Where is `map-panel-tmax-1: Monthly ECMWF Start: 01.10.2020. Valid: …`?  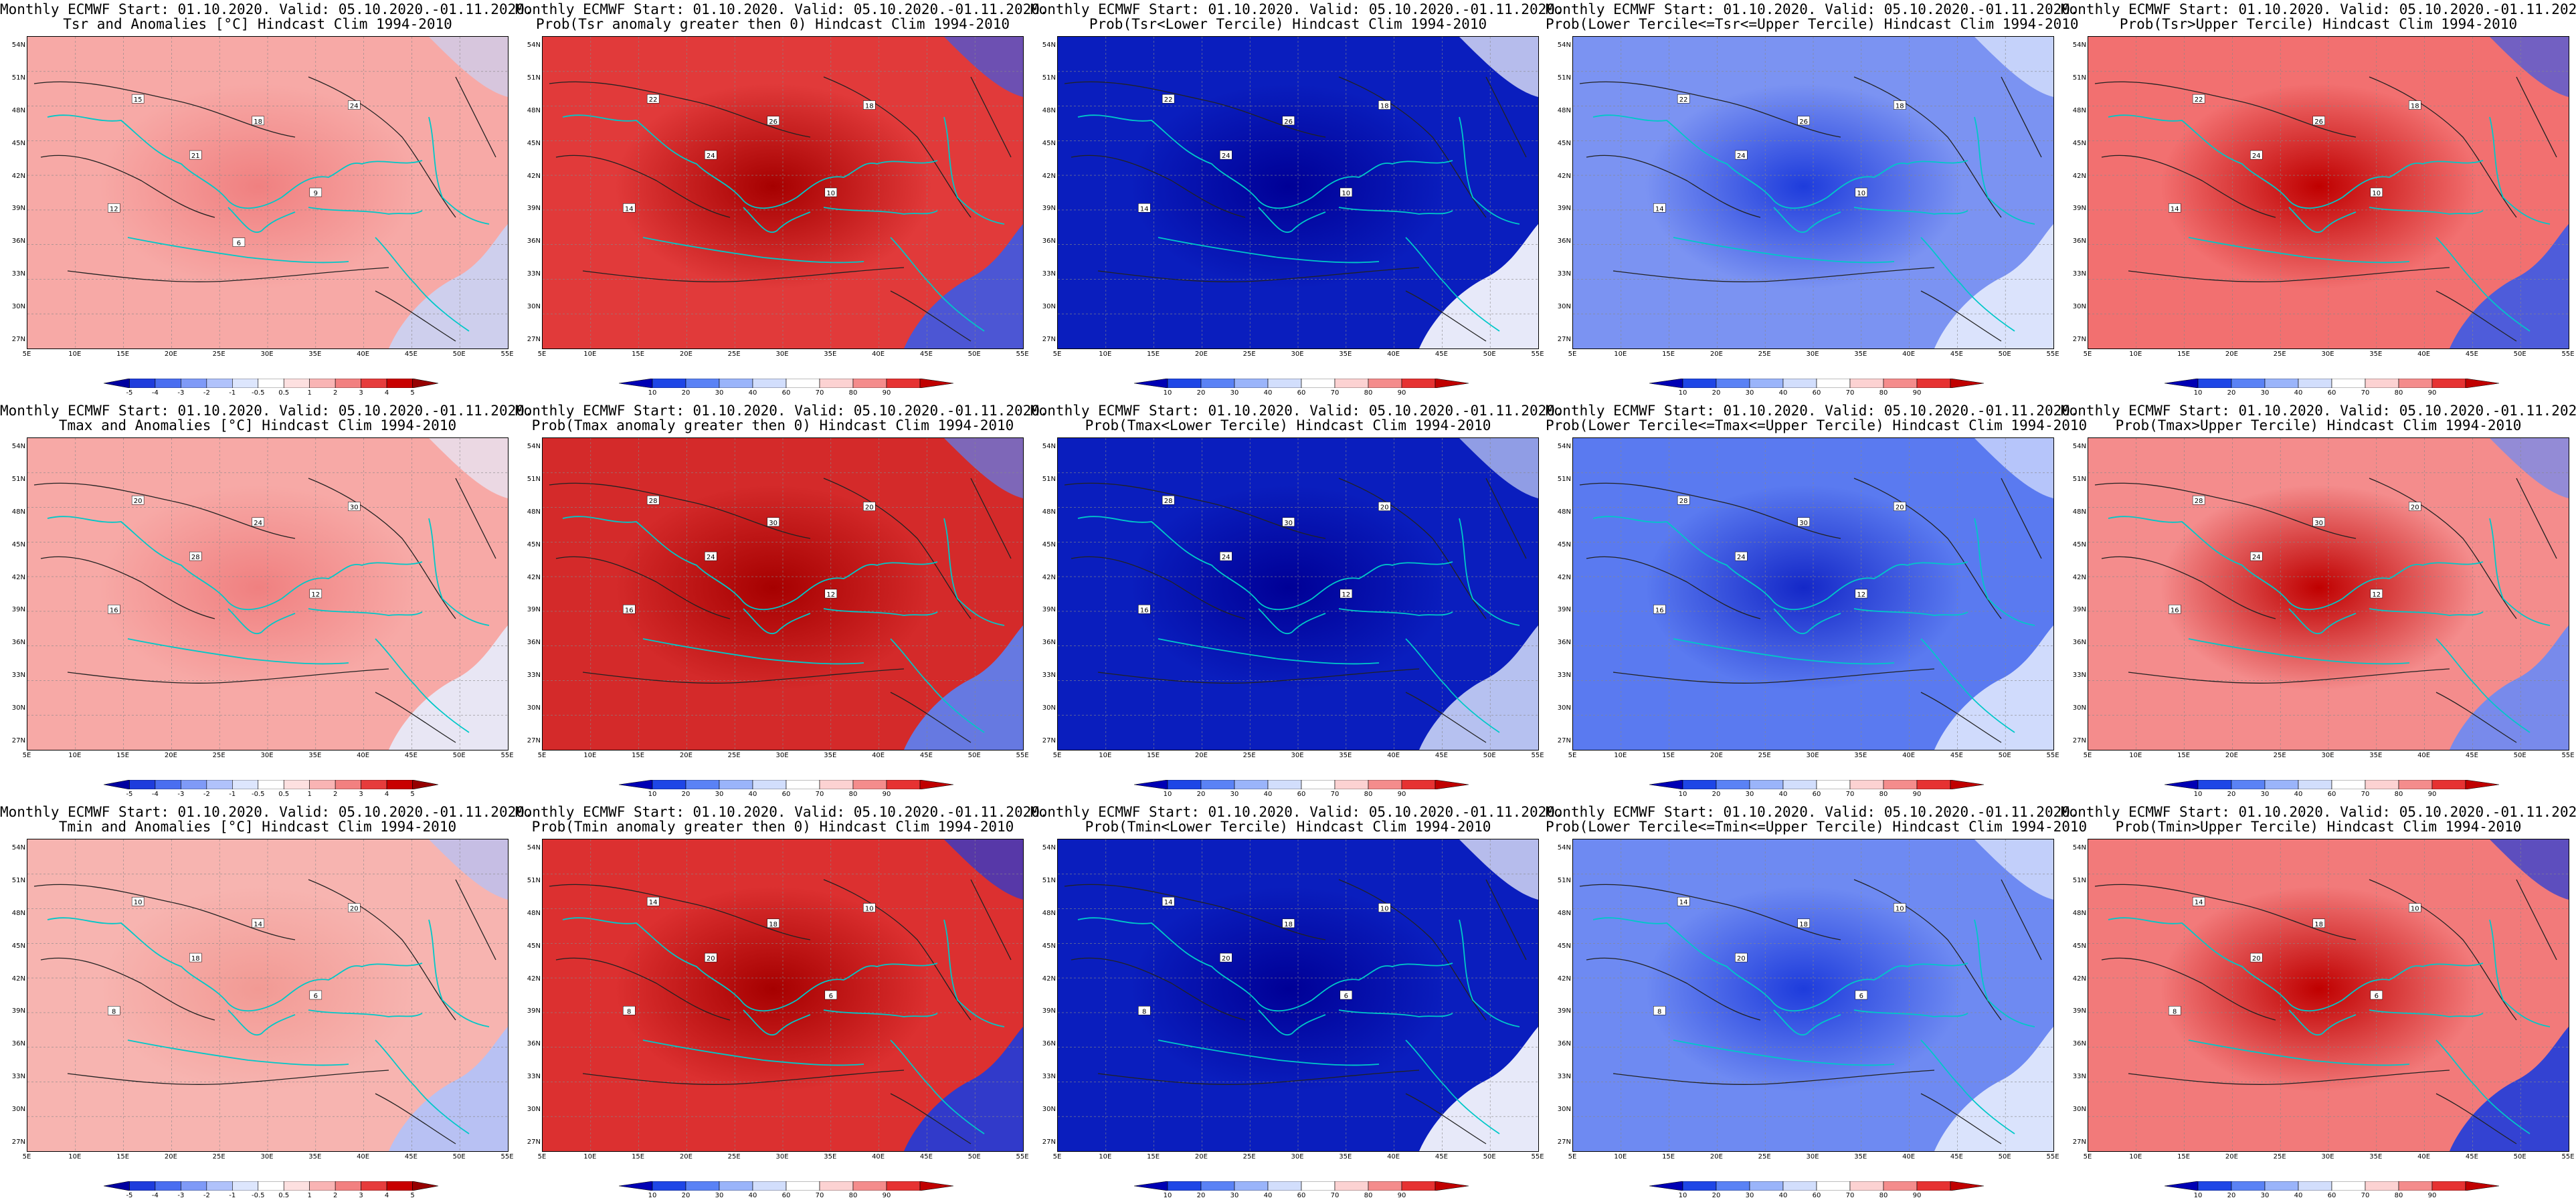
map-panel-tmax-1: Monthly ECMWF Start: 01.10.2020. Valid: … is located at coordinates (266, 602).